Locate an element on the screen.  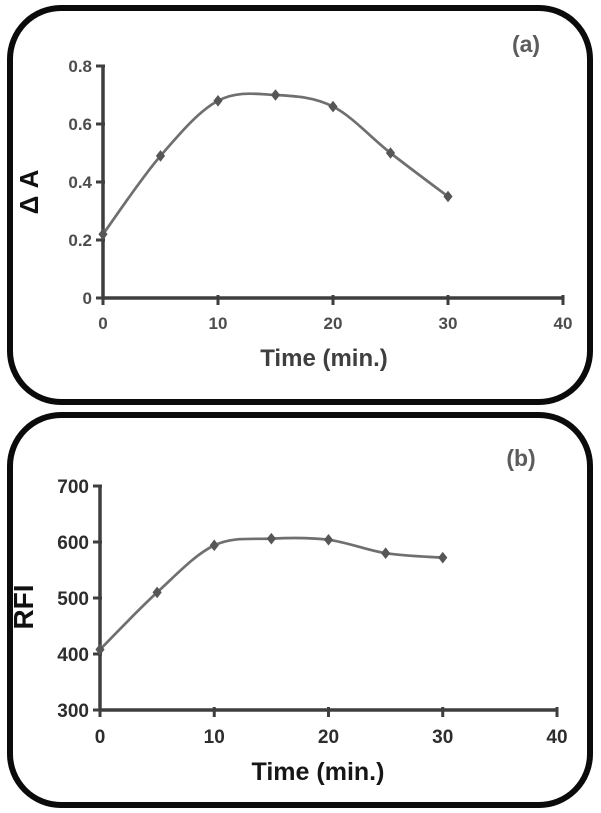
y-tick-label: 400 is located at coordinates (73, 655).